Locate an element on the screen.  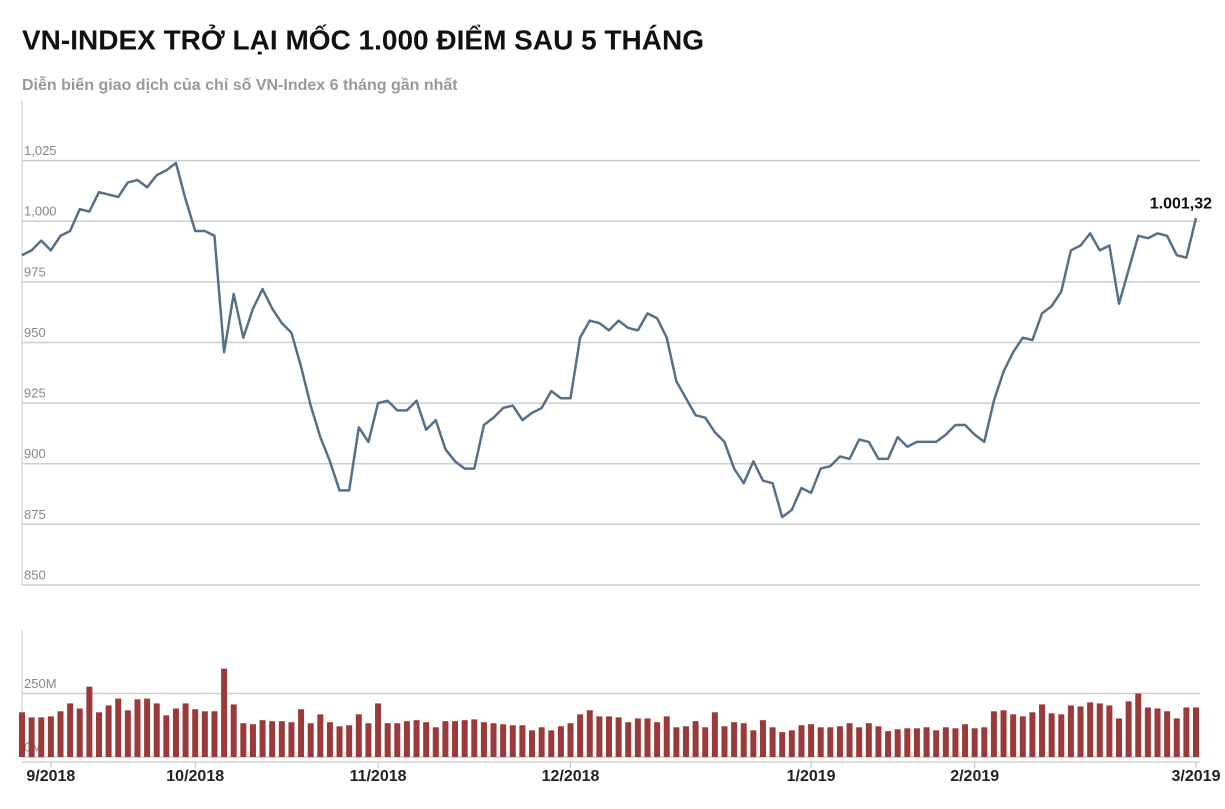
y-tick-label: 850 is located at coordinates (35, 574).